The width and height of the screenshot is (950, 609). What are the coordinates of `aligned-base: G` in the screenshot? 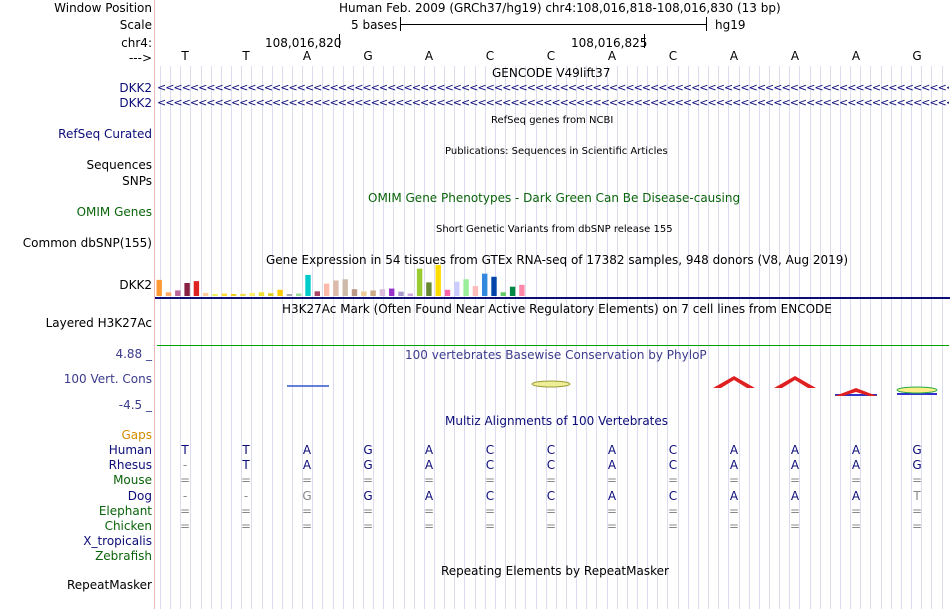 It's located at (917, 465).